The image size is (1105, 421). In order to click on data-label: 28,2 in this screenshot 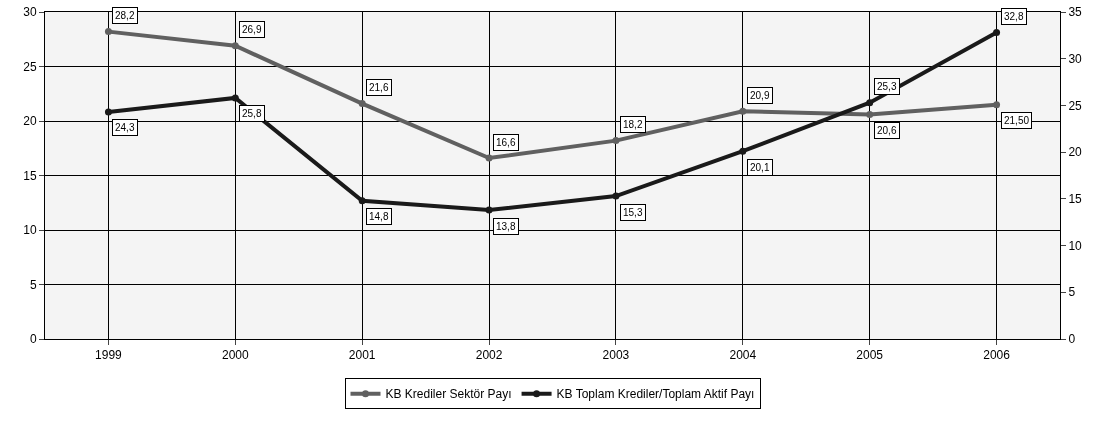, I will do `click(125, 15)`.